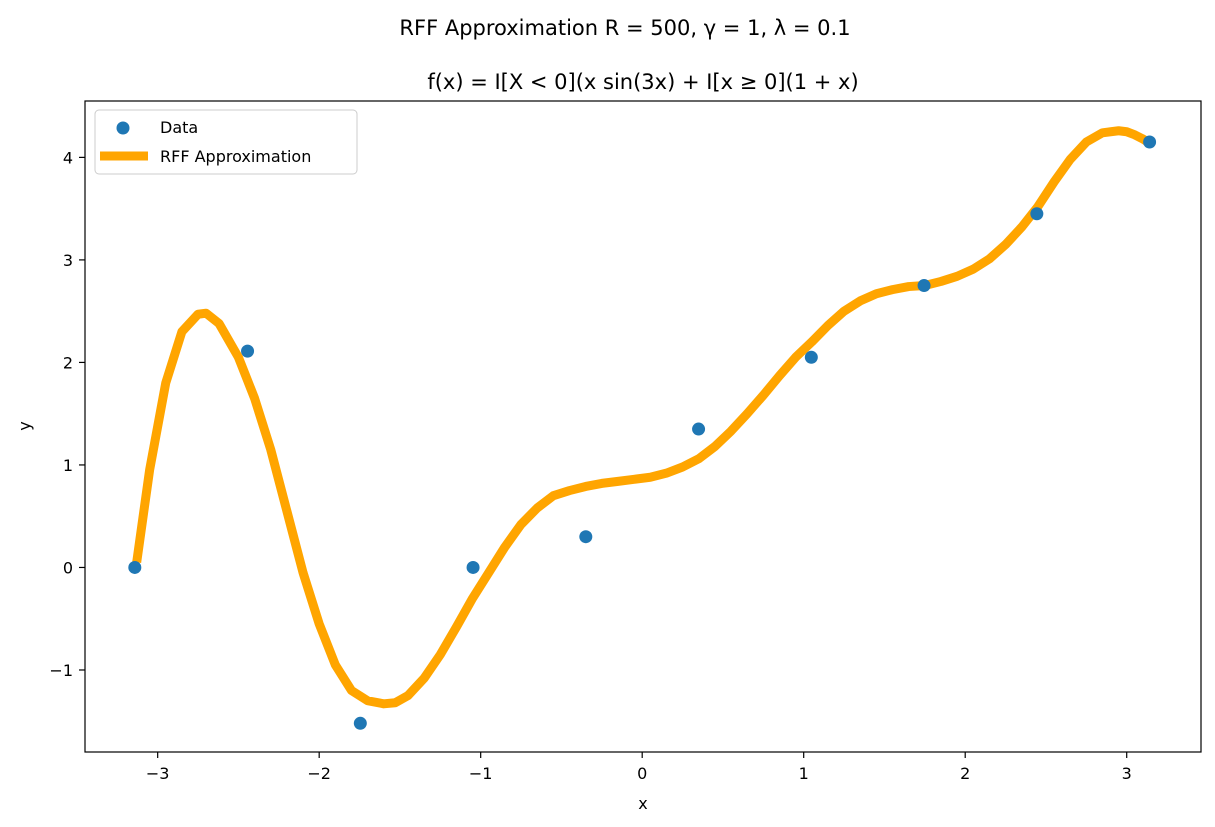 The width and height of the screenshot is (1215, 827). What do you see at coordinates (24, 425) in the screenshot?
I see `y-axis-label: y` at bounding box center [24, 425].